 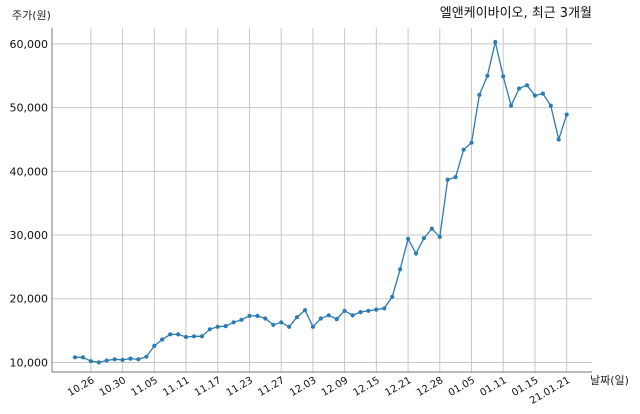 I want to click on y-tick-label: 60,000, so click(x=29, y=44).